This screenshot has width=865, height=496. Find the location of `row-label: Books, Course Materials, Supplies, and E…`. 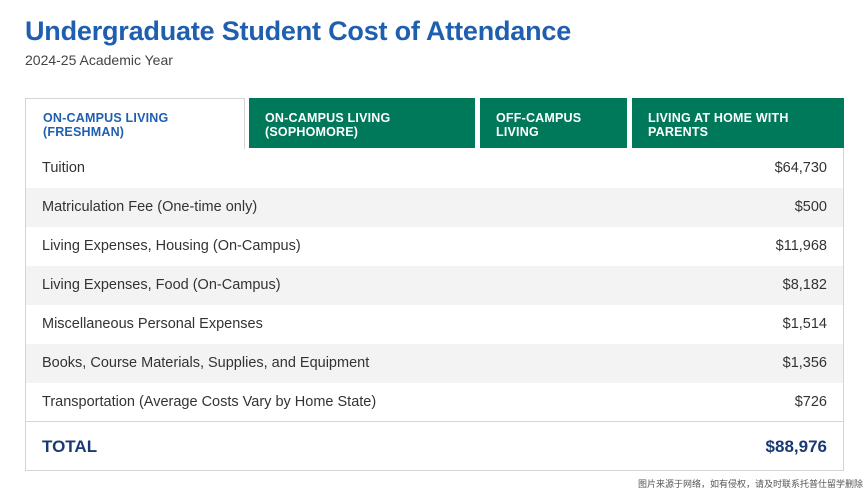

row-label: Books, Course Materials, Supplies, and E… is located at coordinates (206, 363).